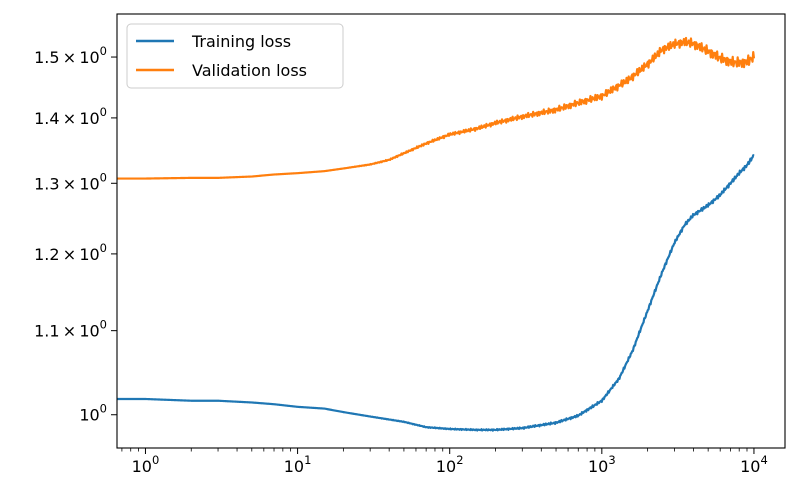 The height and width of the screenshot is (499, 801). I want to click on x-tick-label: 10¹, so click(298, 464).